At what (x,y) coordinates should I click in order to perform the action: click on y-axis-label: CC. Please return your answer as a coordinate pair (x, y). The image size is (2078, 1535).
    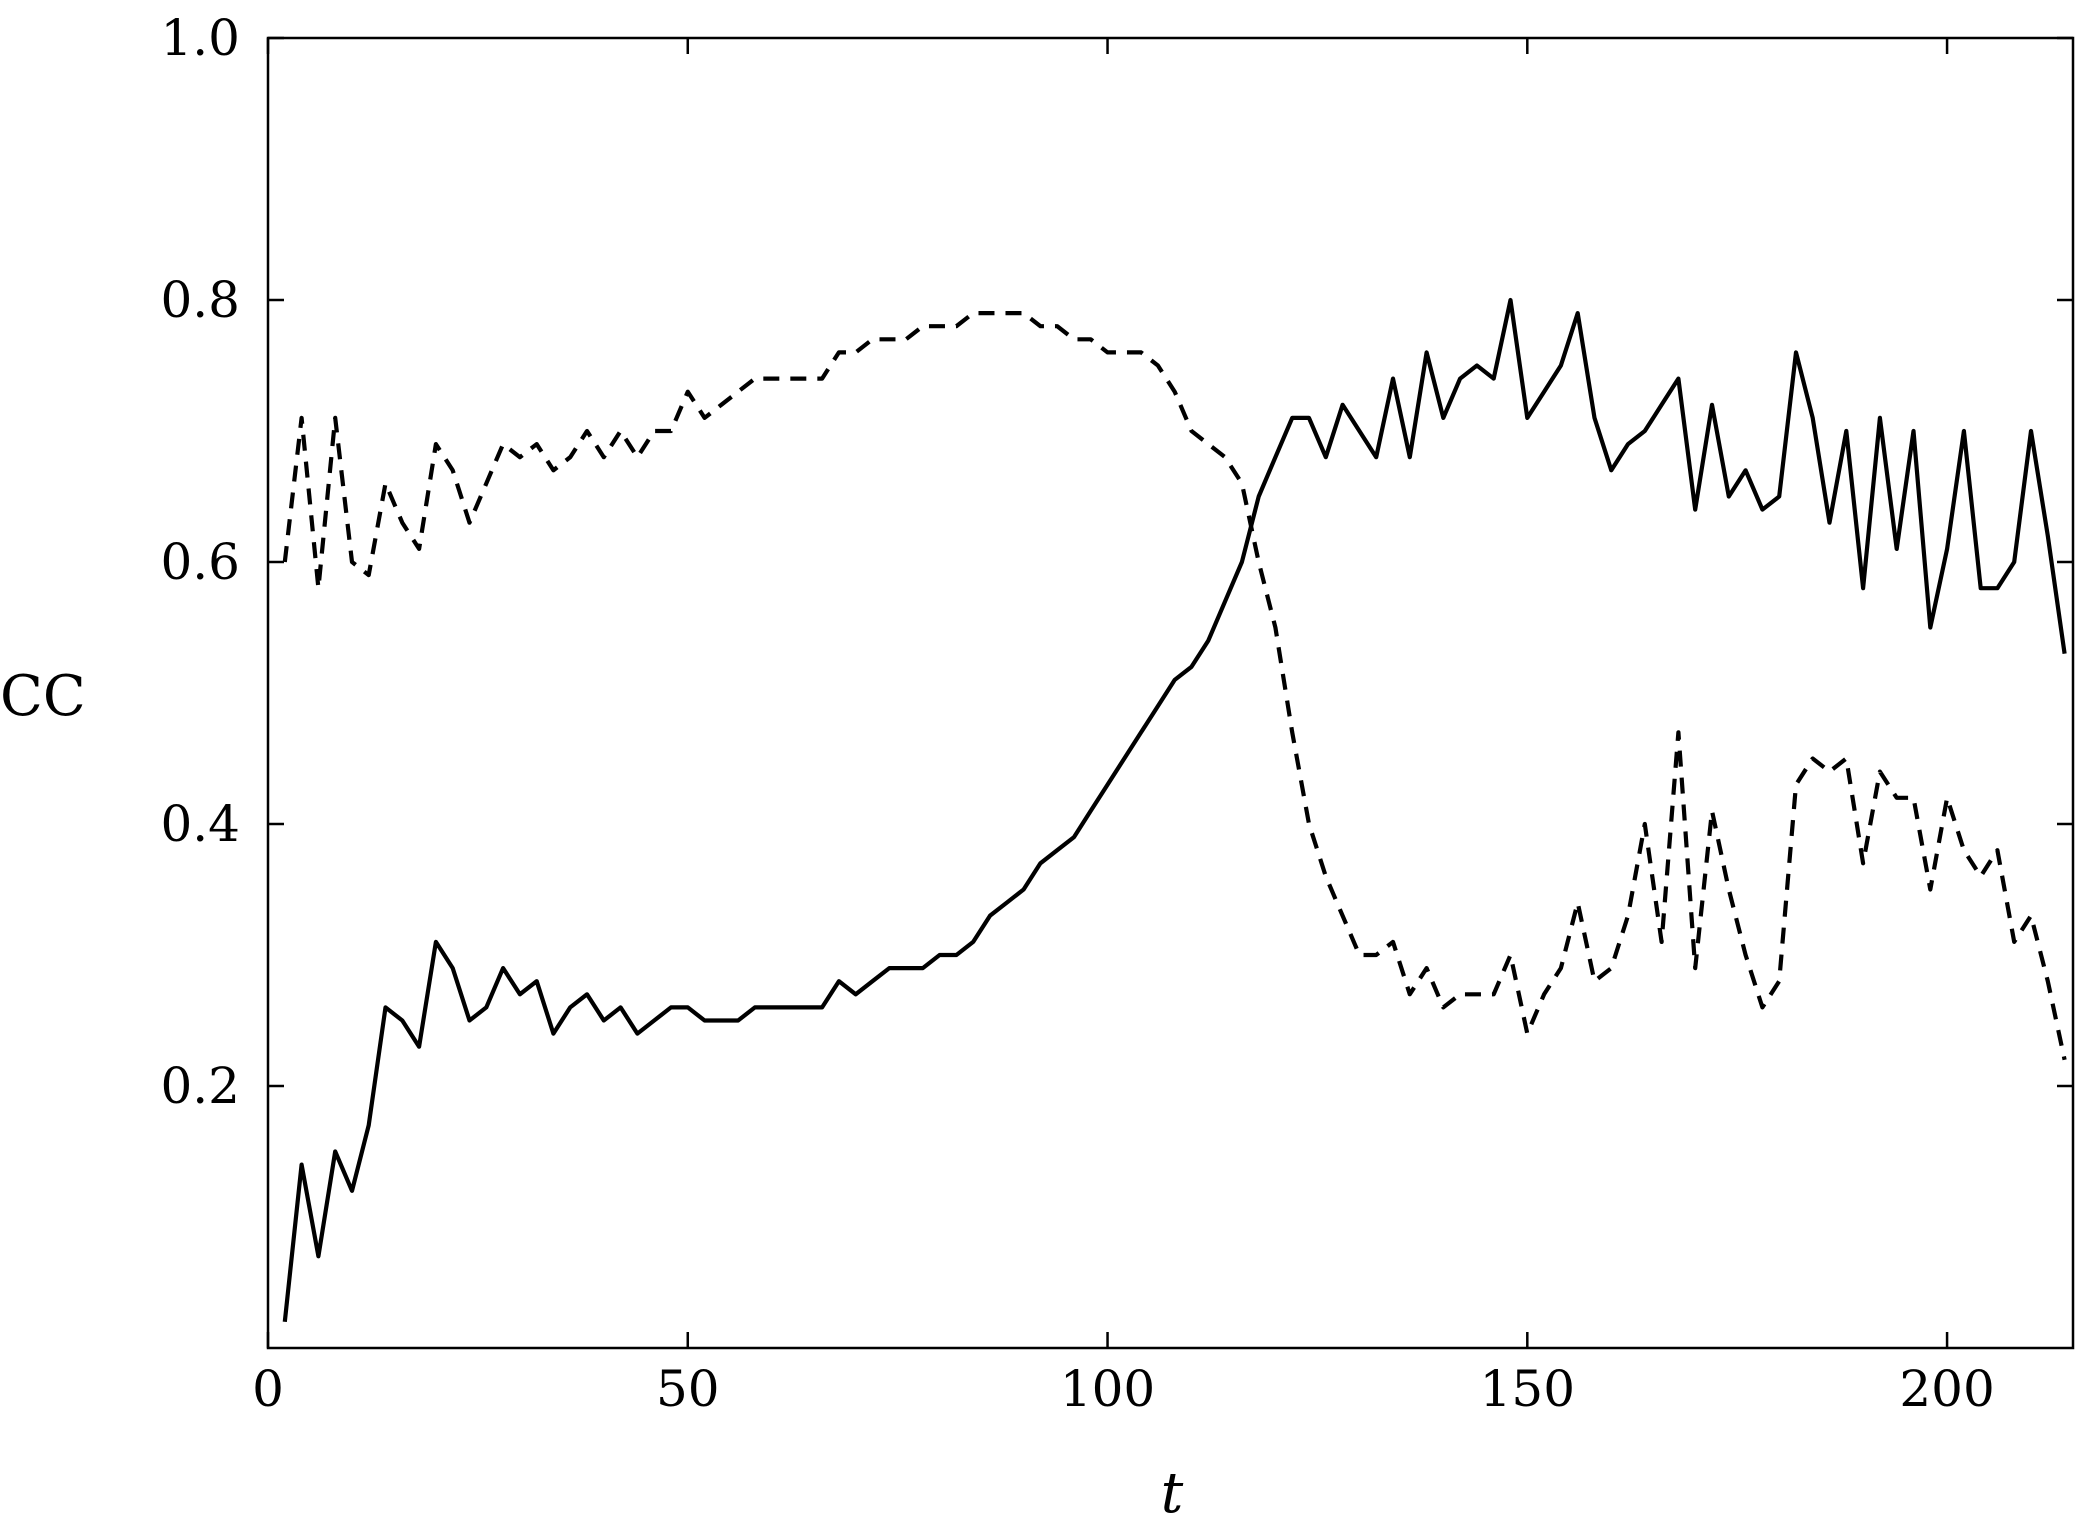
    Looking at the image, I should click on (43, 696).